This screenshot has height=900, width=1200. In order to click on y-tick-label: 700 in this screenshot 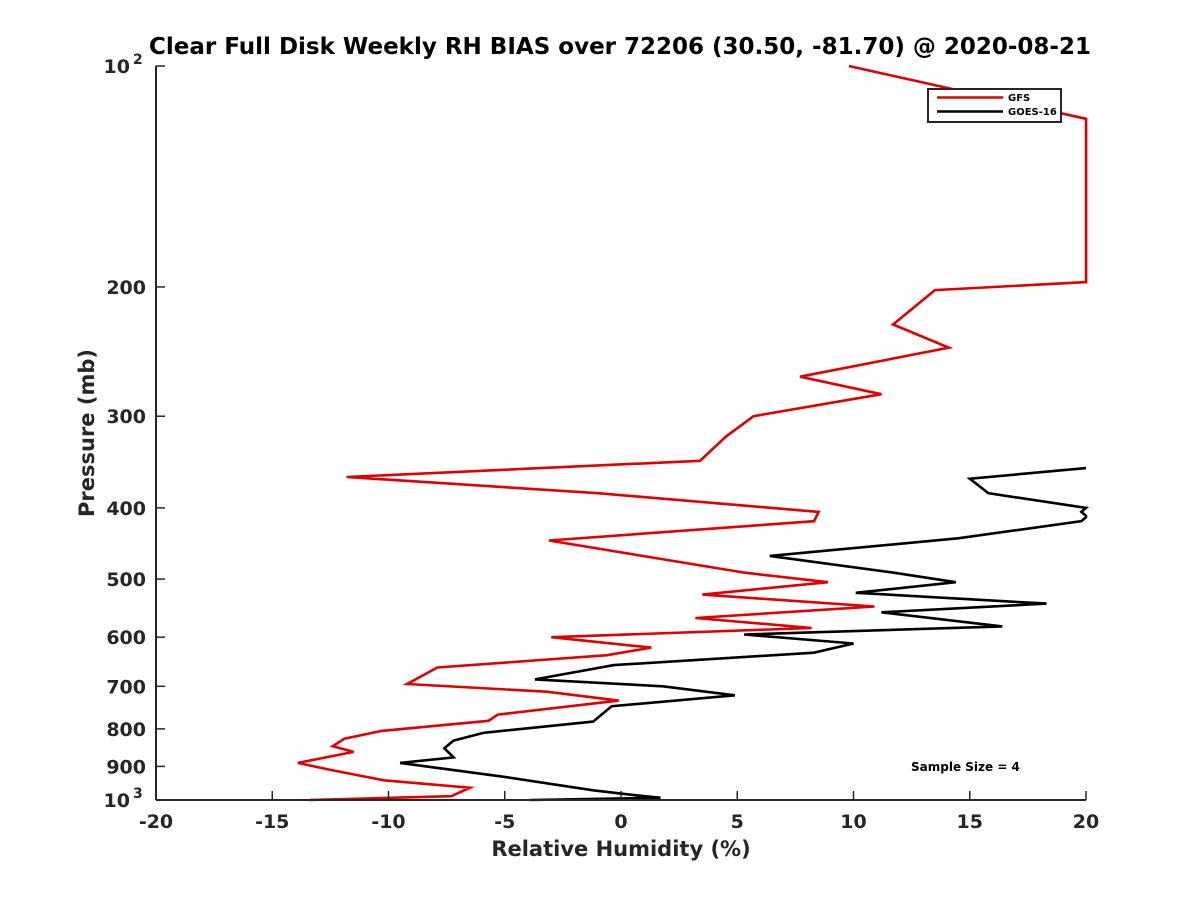, I will do `click(126, 687)`.